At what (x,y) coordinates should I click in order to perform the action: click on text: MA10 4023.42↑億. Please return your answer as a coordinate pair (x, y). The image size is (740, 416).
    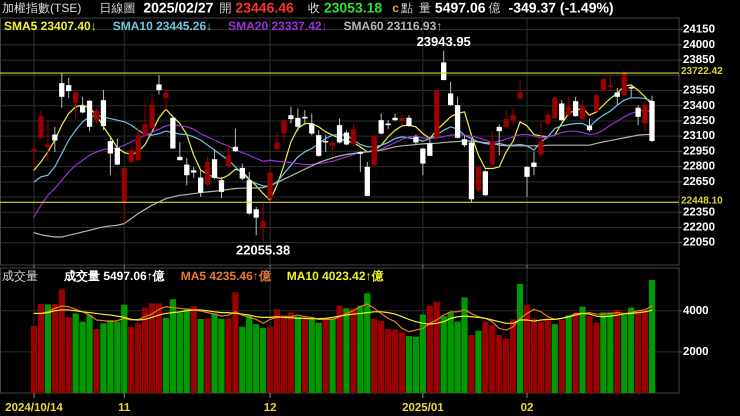
    Looking at the image, I should click on (335, 276).